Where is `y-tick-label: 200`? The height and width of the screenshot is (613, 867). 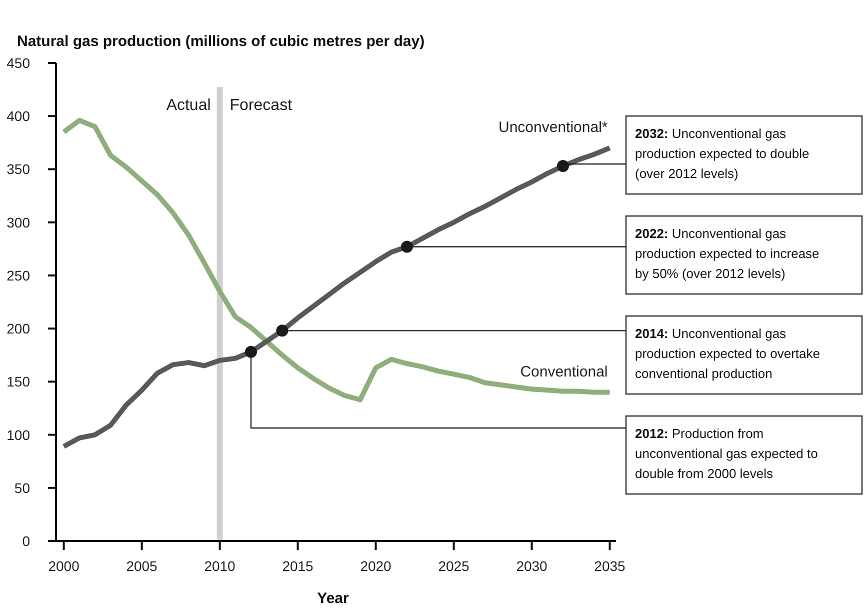
y-tick-label: 200 is located at coordinates (18, 328).